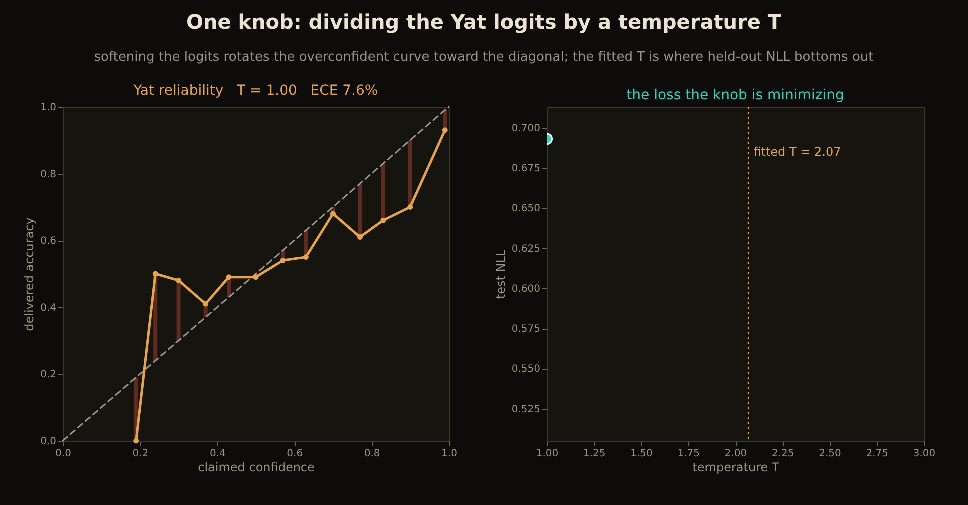 The image size is (968, 505). Describe the element at coordinates (924, 454) in the screenshot. I see `x-tick-label: 3.00` at that location.